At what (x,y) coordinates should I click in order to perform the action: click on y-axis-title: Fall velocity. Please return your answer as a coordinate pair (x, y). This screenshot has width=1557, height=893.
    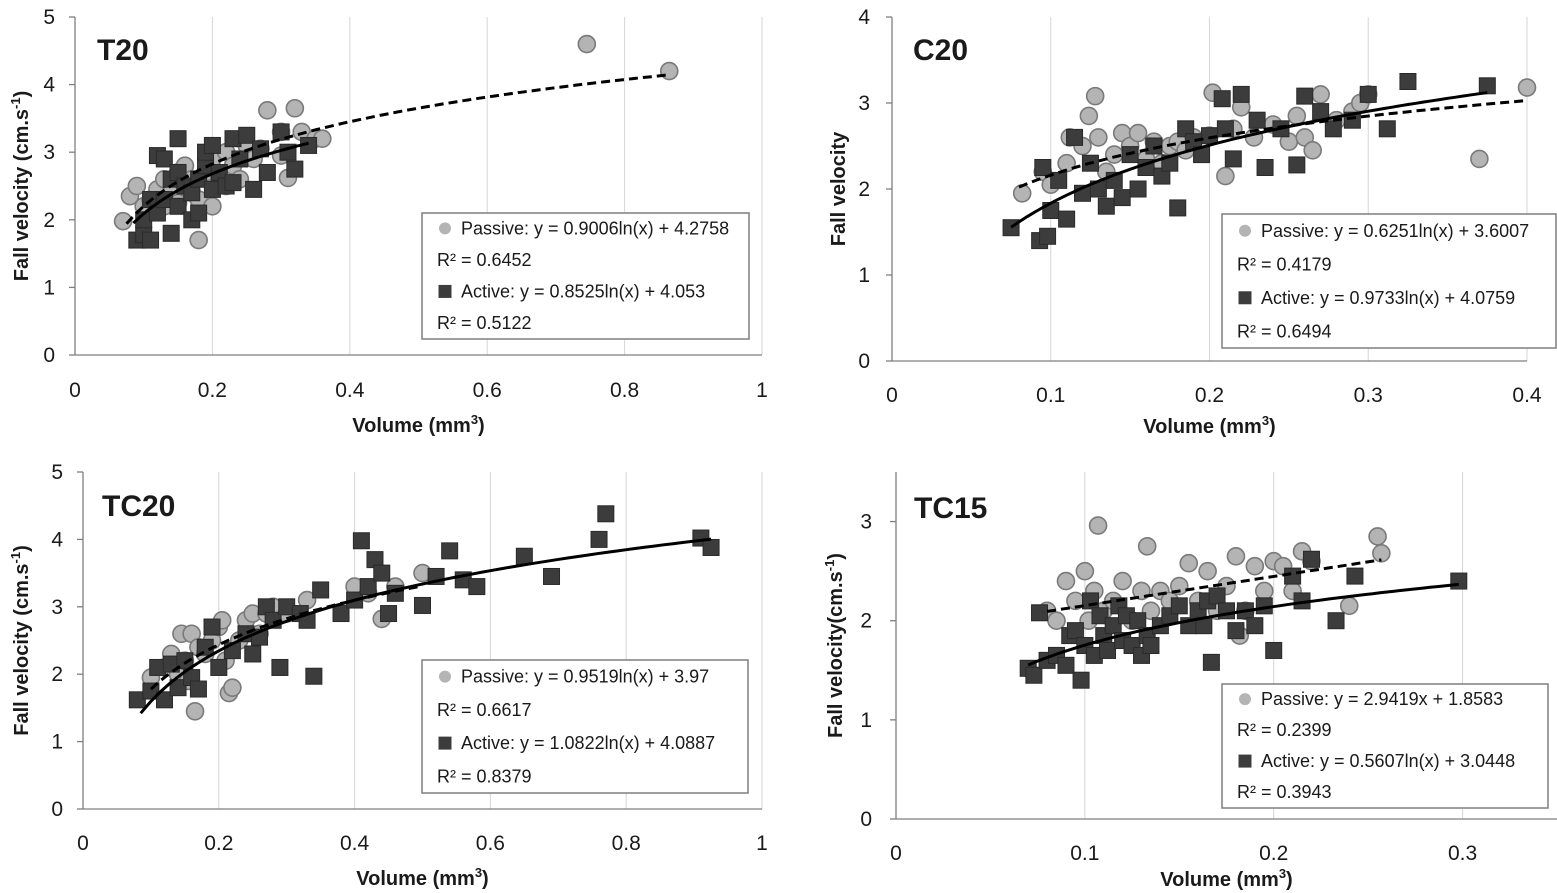
    Looking at the image, I should click on (839, 188).